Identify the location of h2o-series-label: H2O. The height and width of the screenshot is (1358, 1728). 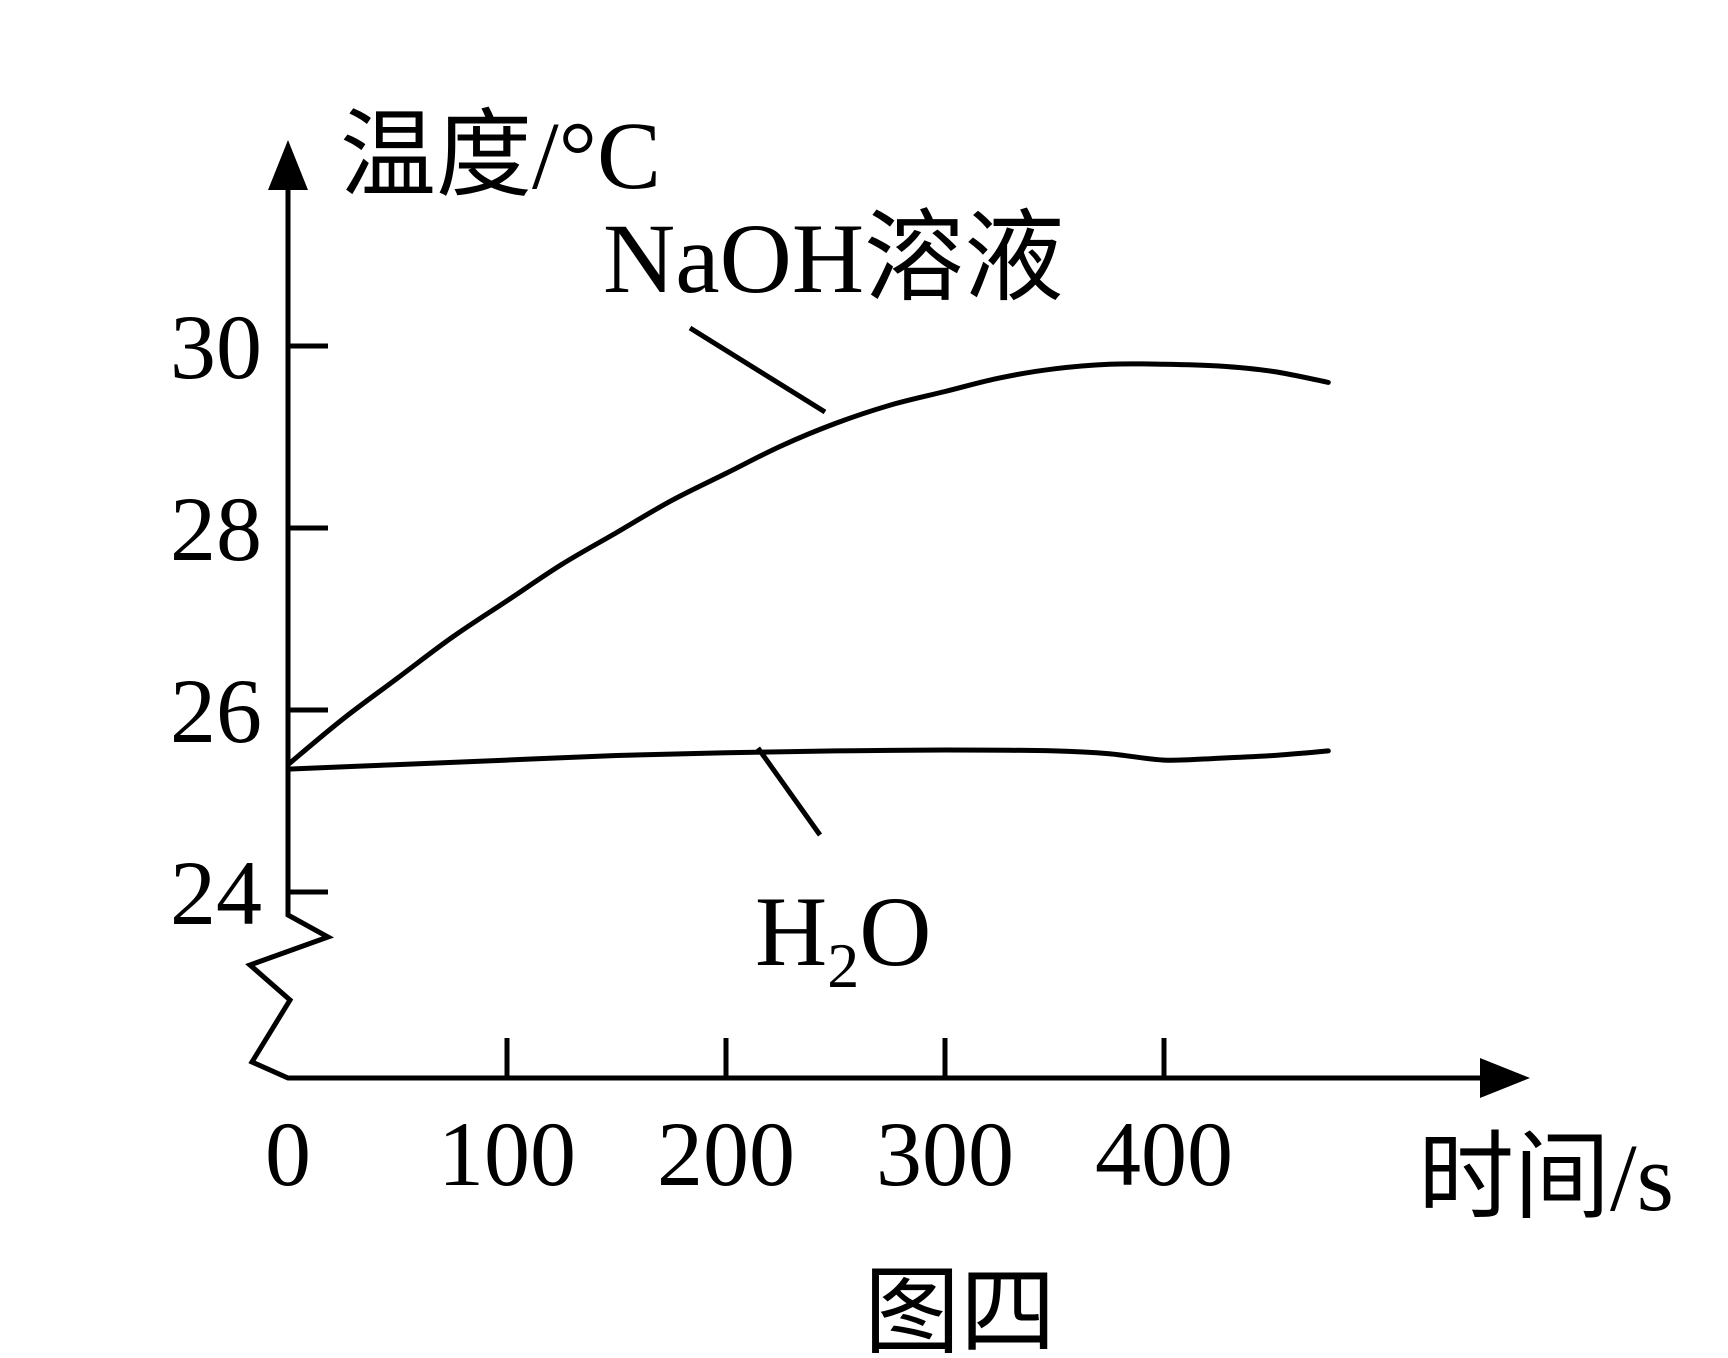
(843, 938).